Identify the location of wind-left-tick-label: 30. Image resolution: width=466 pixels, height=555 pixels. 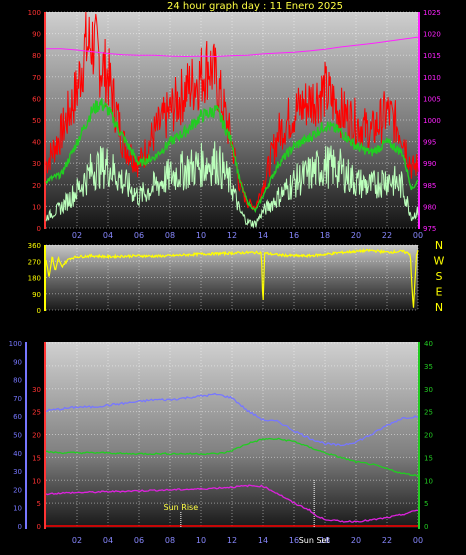
(36, 164).